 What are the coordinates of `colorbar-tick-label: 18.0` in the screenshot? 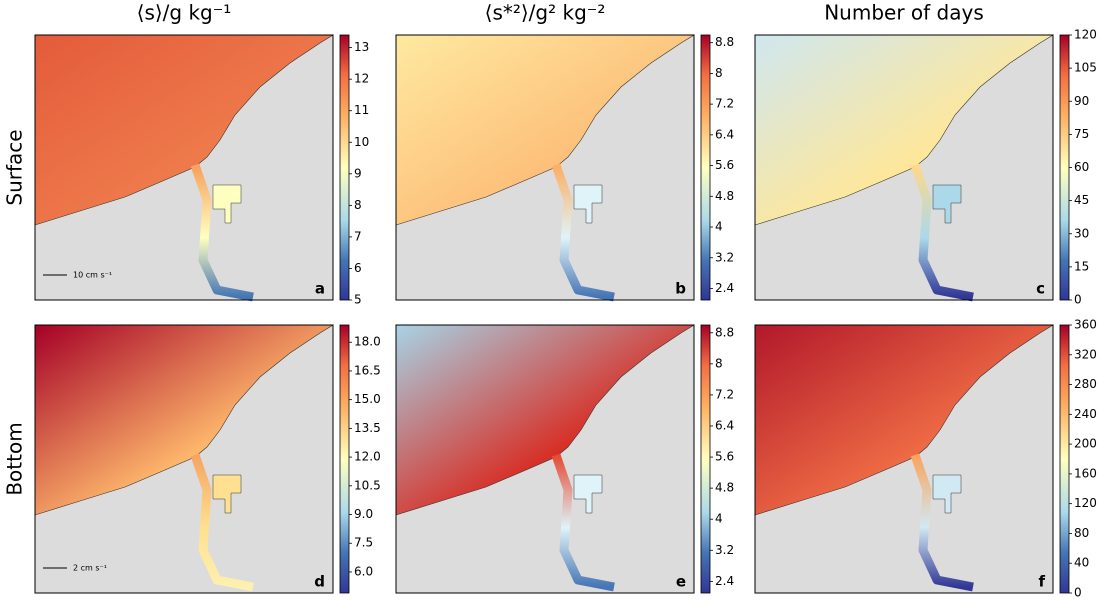 It's located at (367, 342).